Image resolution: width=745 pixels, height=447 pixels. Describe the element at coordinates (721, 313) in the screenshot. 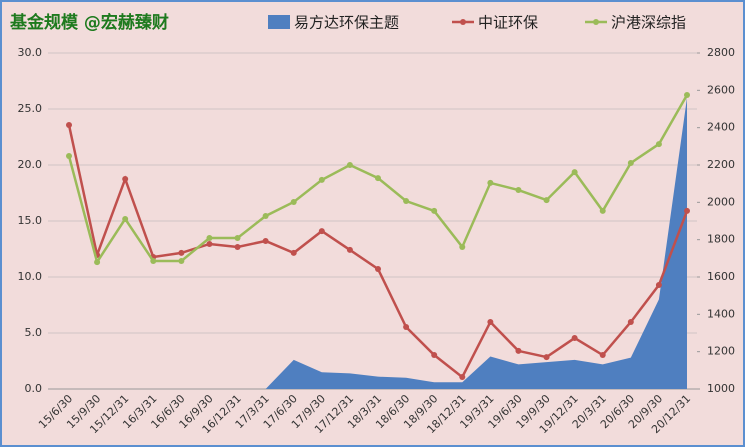

I see `y2-tick-label: 1400` at that location.